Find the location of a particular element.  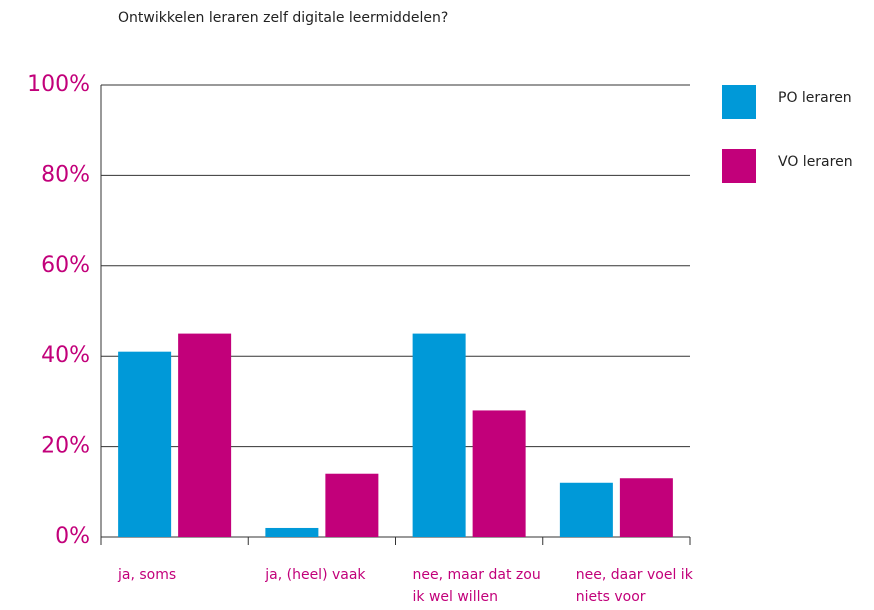

y-tick-label: 0% is located at coordinates (72, 536).